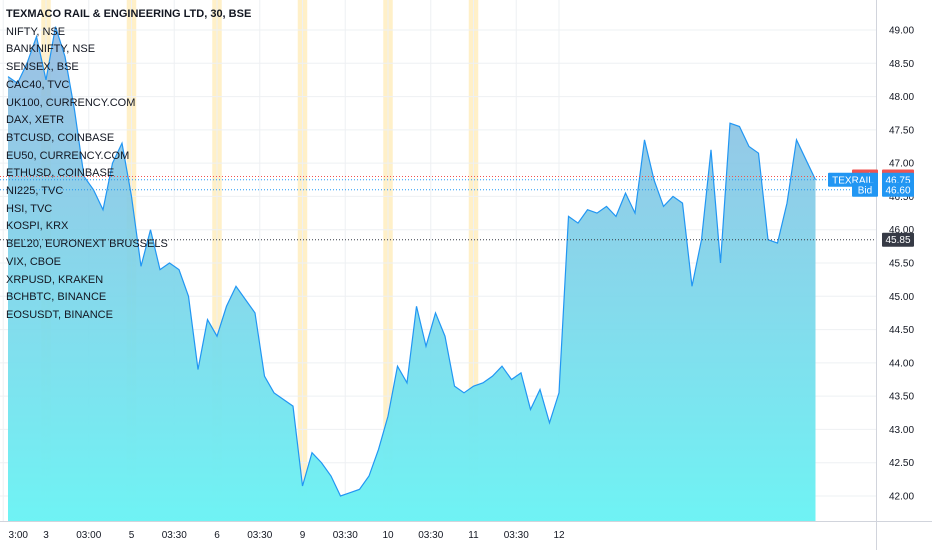  What do you see at coordinates (901, 130) in the screenshot?
I see `y-tick-label: 47.50` at bounding box center [901, 130].